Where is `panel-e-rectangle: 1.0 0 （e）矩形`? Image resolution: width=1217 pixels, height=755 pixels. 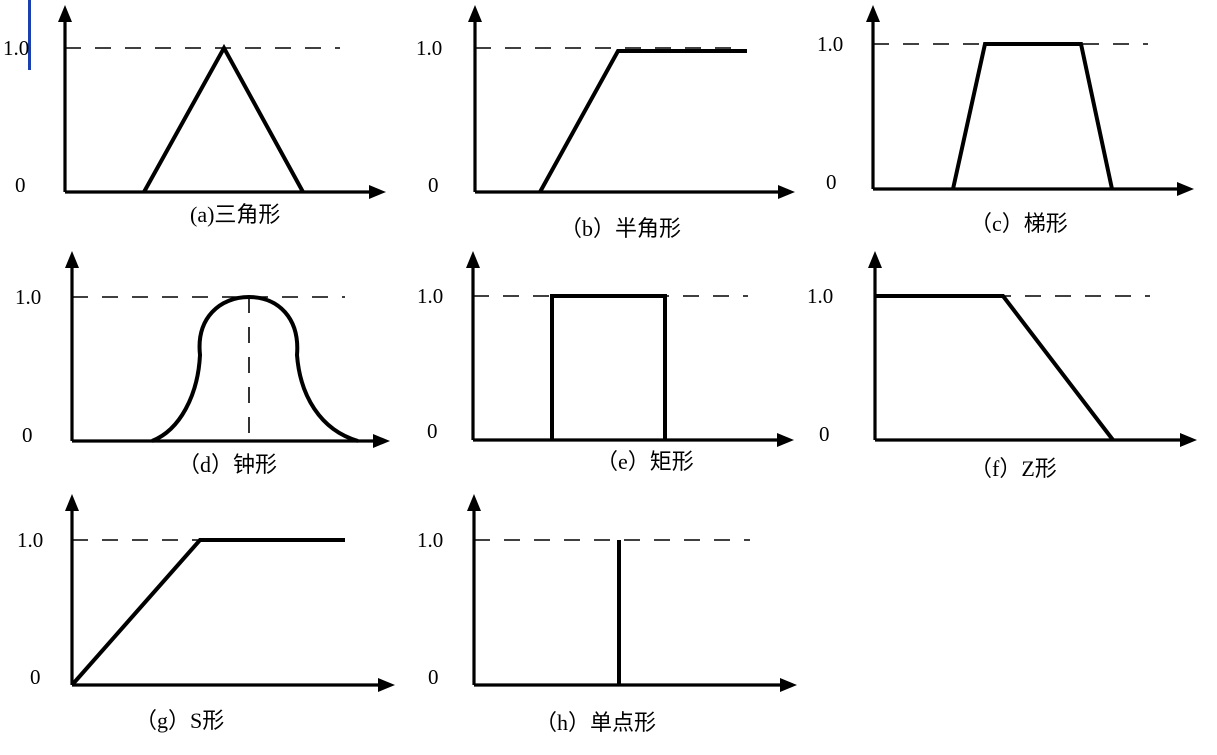
panel-e-rectangle: 1.0 0 （e）矩形 is located at coordinates (605, 362).